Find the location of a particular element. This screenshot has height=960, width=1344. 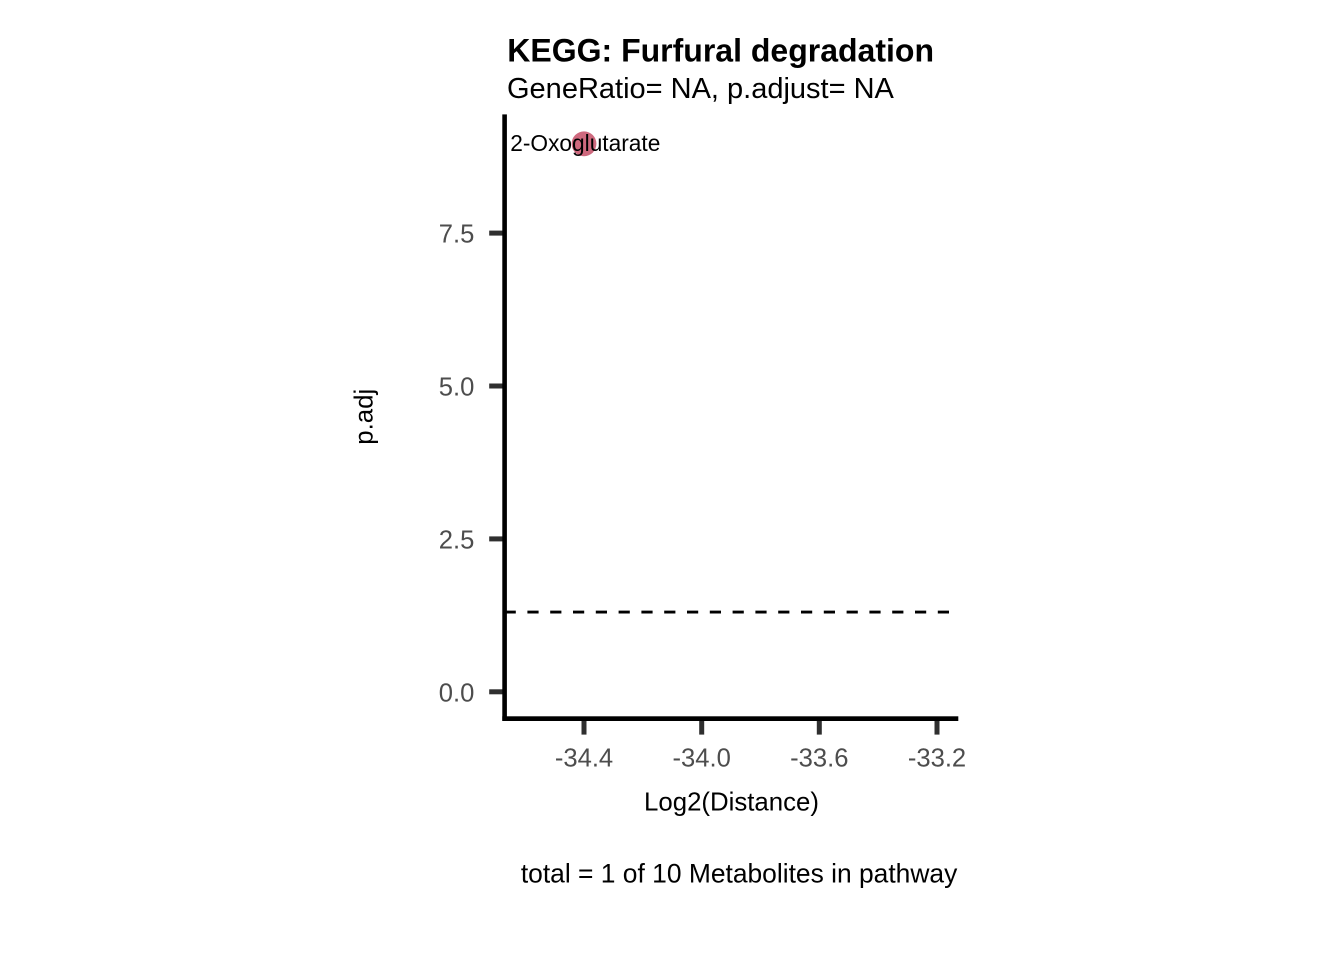

svg-text: -33.2 is located at coordinates (937, 759).